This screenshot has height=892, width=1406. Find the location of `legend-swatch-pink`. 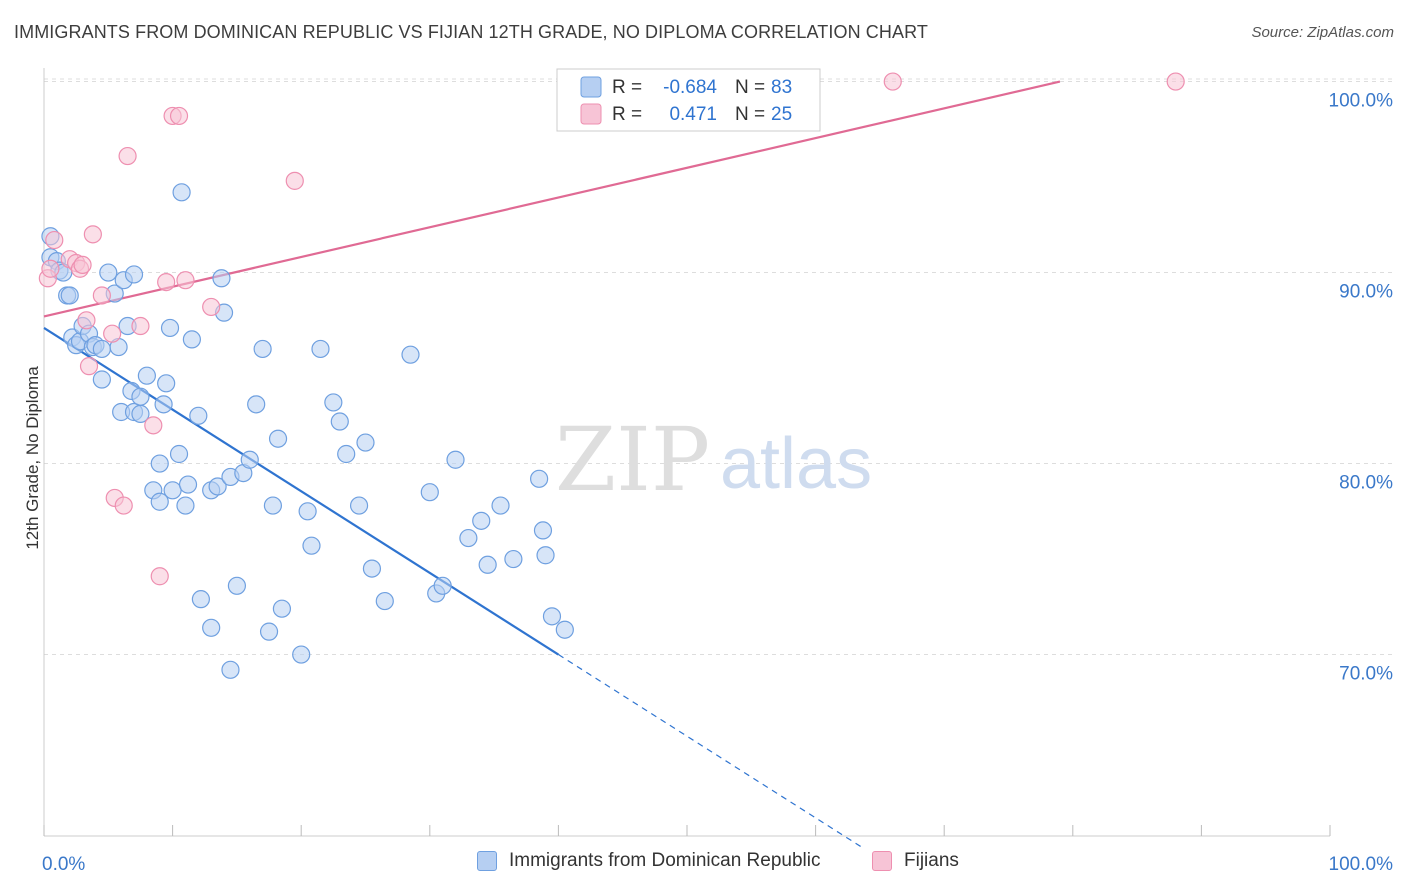

legend-swatch-pink is located at coordinates (591, 114).